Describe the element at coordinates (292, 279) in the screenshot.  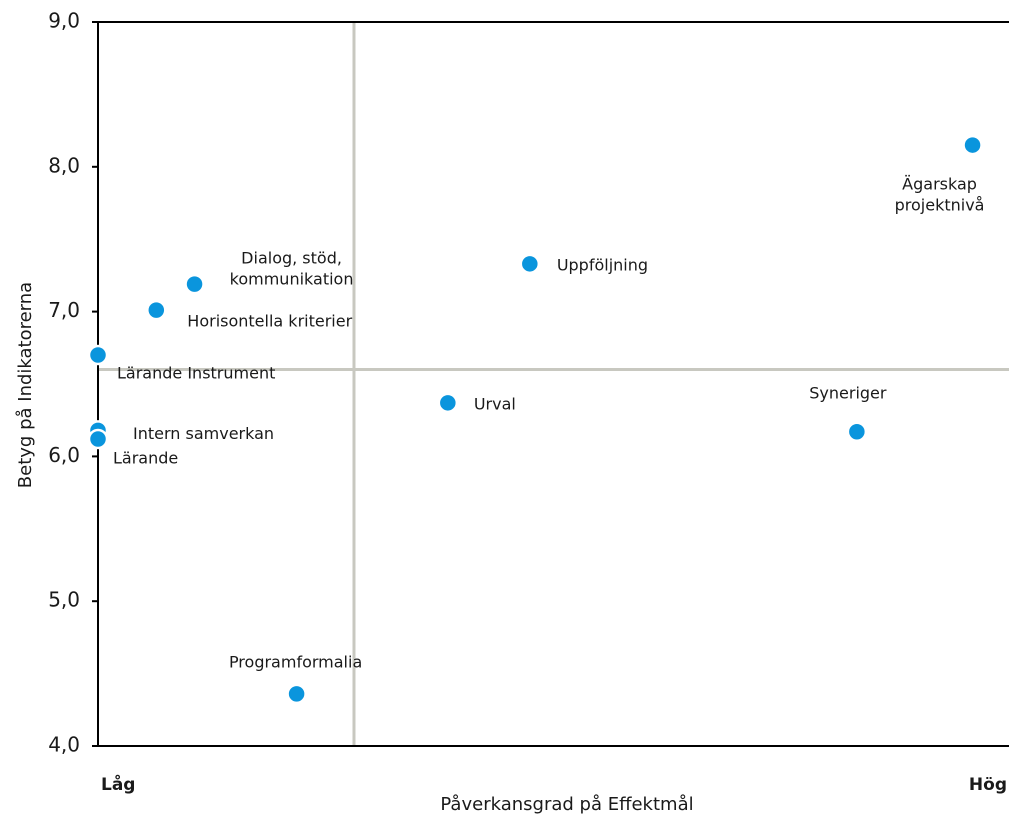
I see `point-label: kommunikation` at that location.